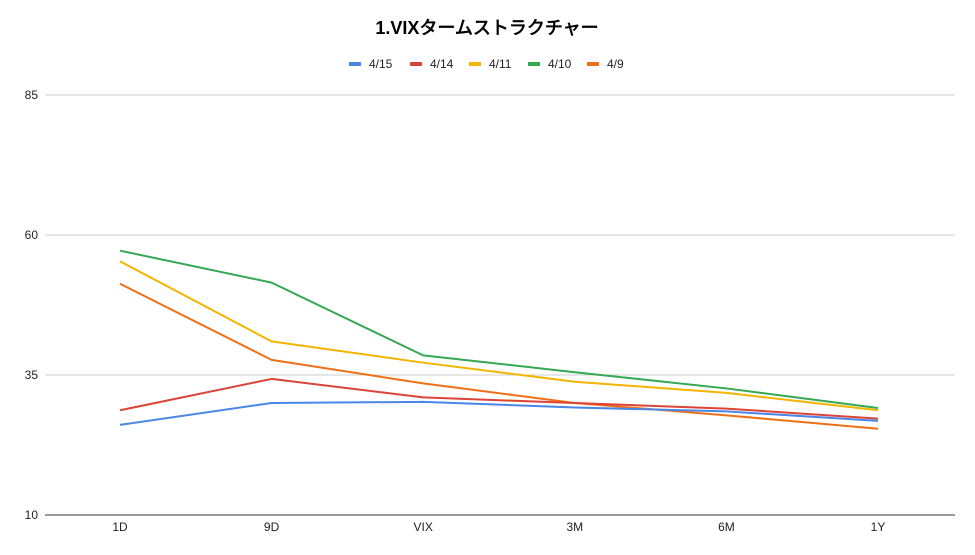 This screenshot has width=975, height=555. I want to click on x-tick-label: 1Y, so click(878, 527).